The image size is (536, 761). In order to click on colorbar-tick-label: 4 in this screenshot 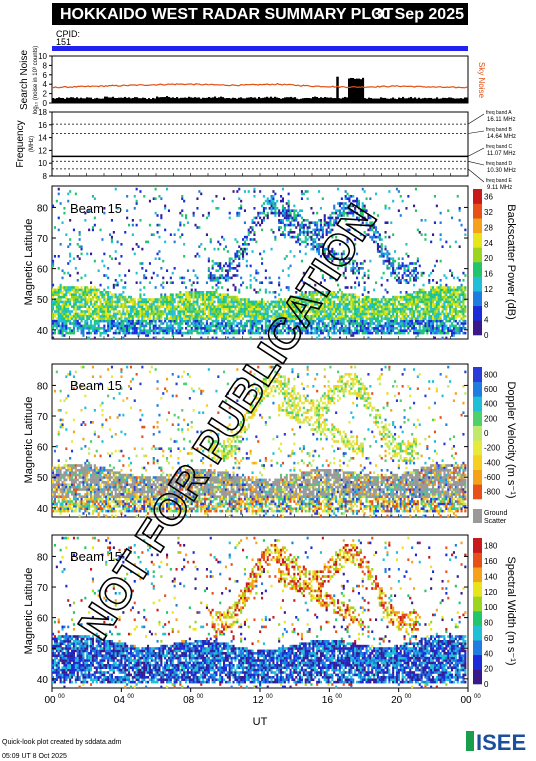, I will do `click(486, 320)`.